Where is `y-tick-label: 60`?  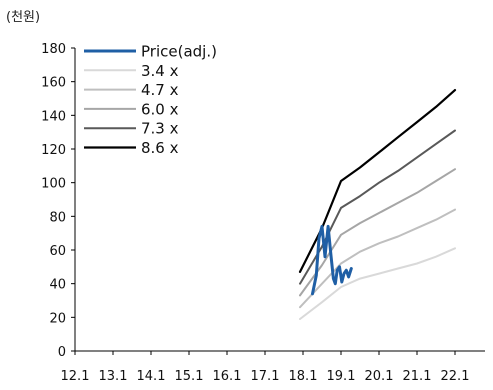
y-tick-label: 60 is located at coordinates (57, 251).